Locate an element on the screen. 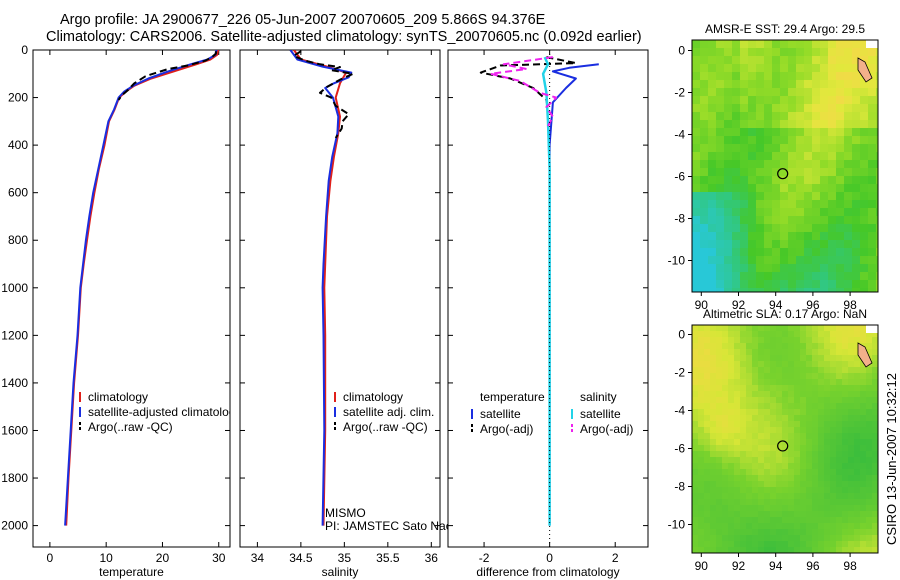 This screenshot has height=580, width=900. no-data-area is located at coordinates (872, 329).